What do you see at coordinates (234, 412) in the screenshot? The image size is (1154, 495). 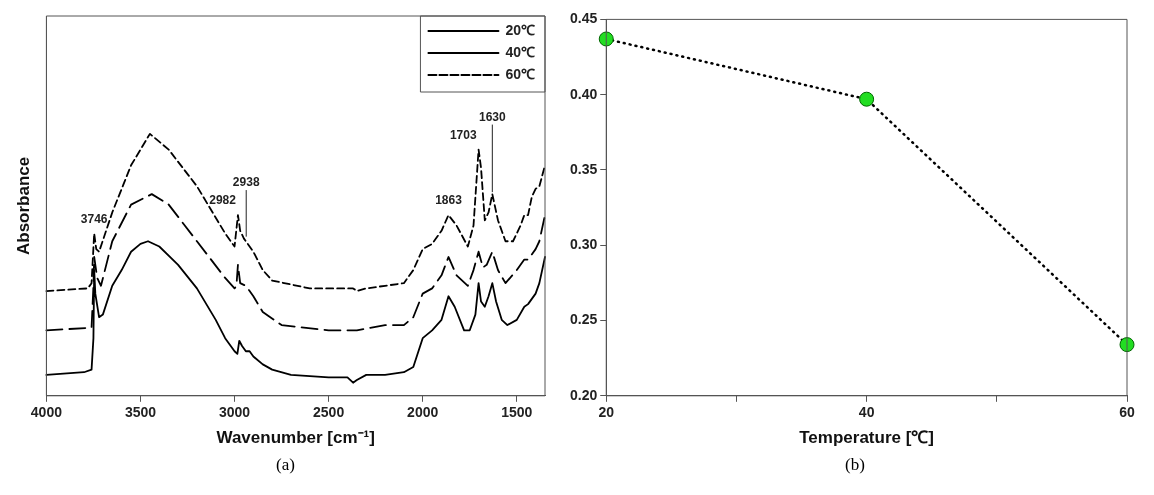 I see `x-tick-label: 3000` at bounding box center [234, 412].